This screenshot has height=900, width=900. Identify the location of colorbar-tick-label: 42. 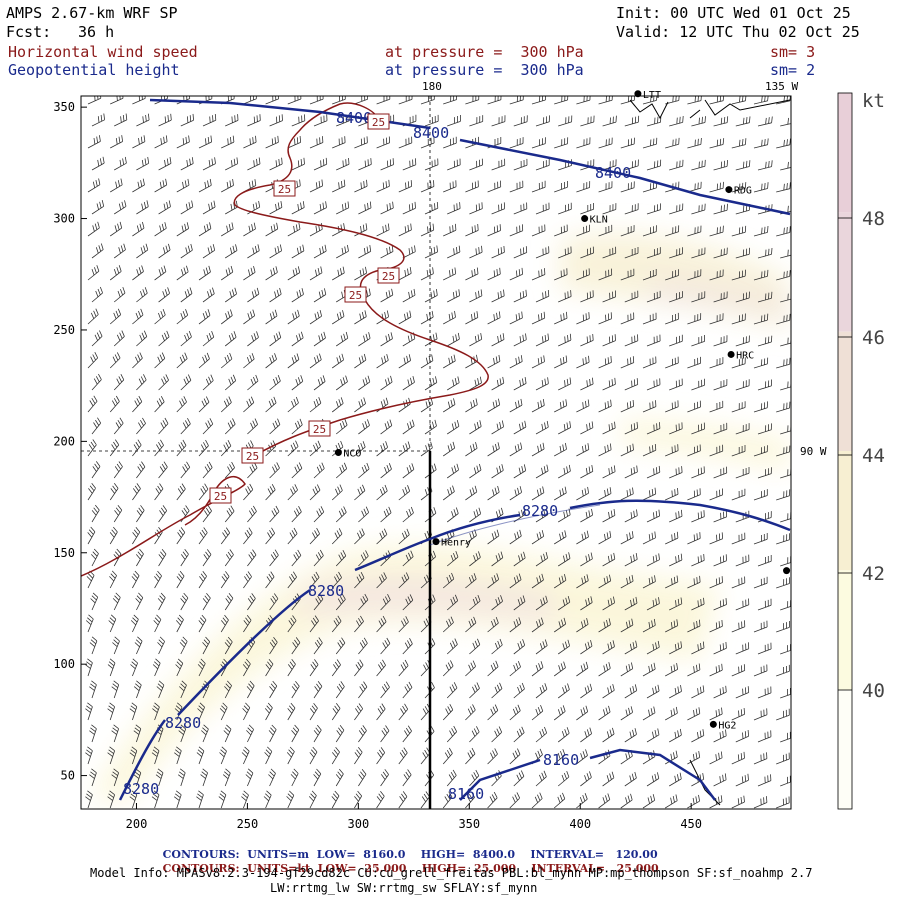
(873, 574).